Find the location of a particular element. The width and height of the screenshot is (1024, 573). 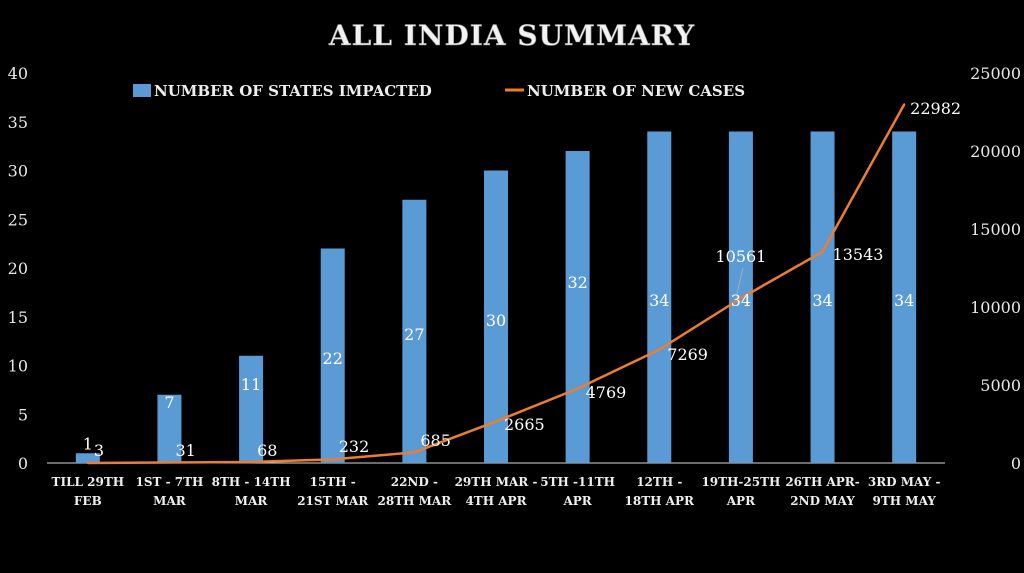

x-axis-tick-label-line: FEB is located at coordinates (88, 501).